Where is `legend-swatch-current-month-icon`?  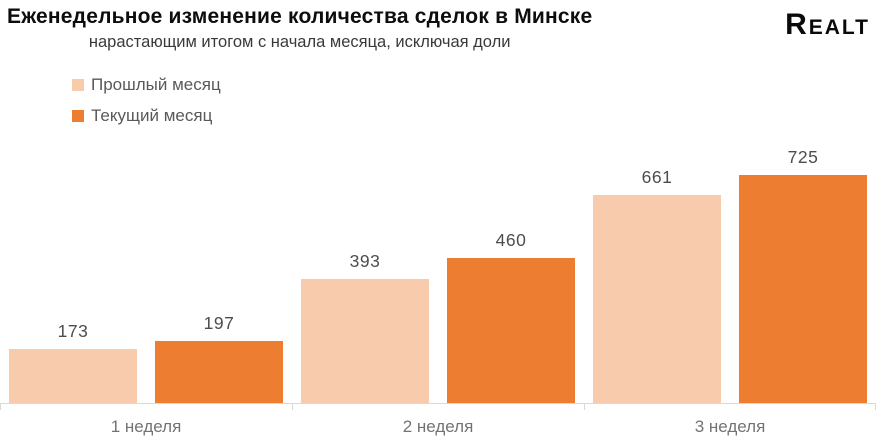
legend-swatch-current-month-icon is located at coordinates (78, 116).